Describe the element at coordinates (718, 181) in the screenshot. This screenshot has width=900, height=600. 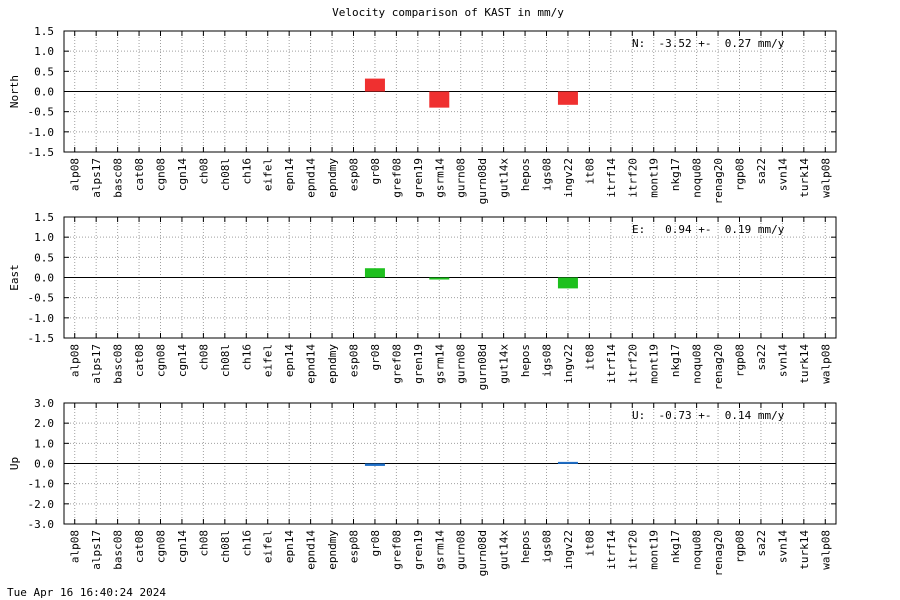
I see `x-tick-label: renag20` at that location.